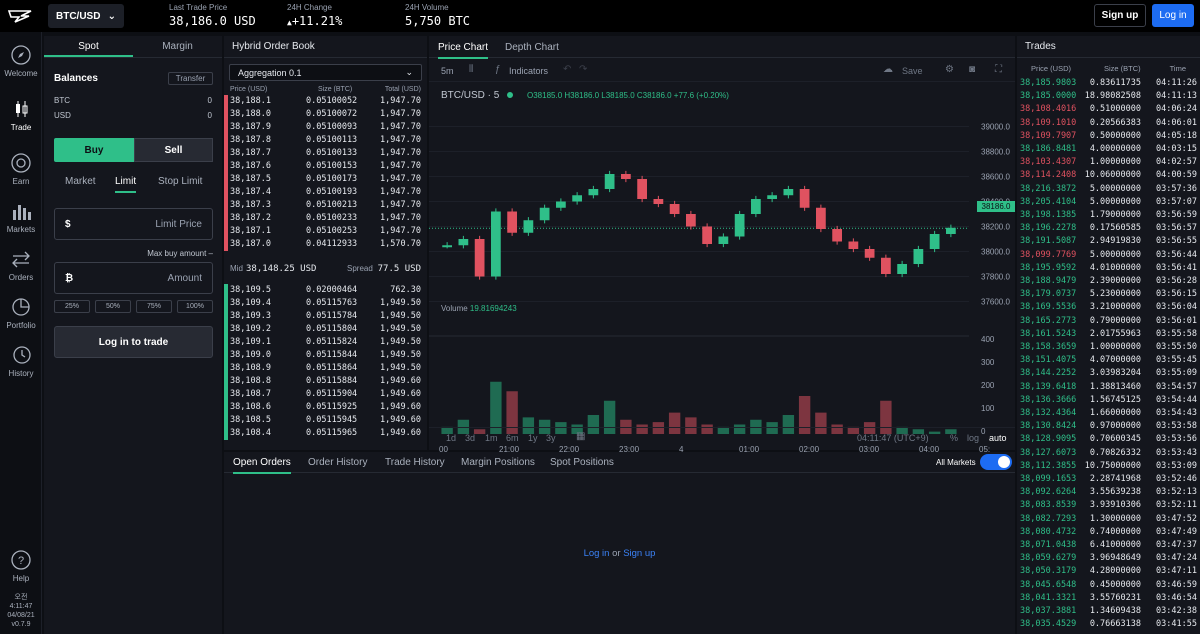 This screenshot has height=634, width=1200. Describe the element at coordinates (325, 303) in the screenshot. I see `bid-row: 38,109.4 0.05115763 1,949.50` at that location.